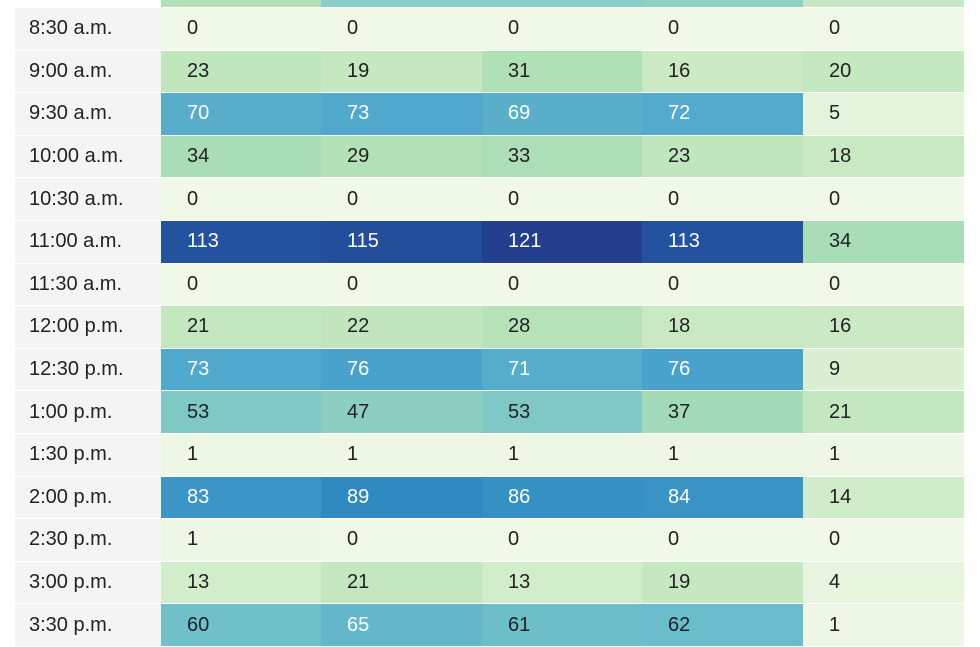  What do you see at coordinates (562, 114) in the screenshot?
I see `heatmap-cell: 69` at bounding box center [562, 114].